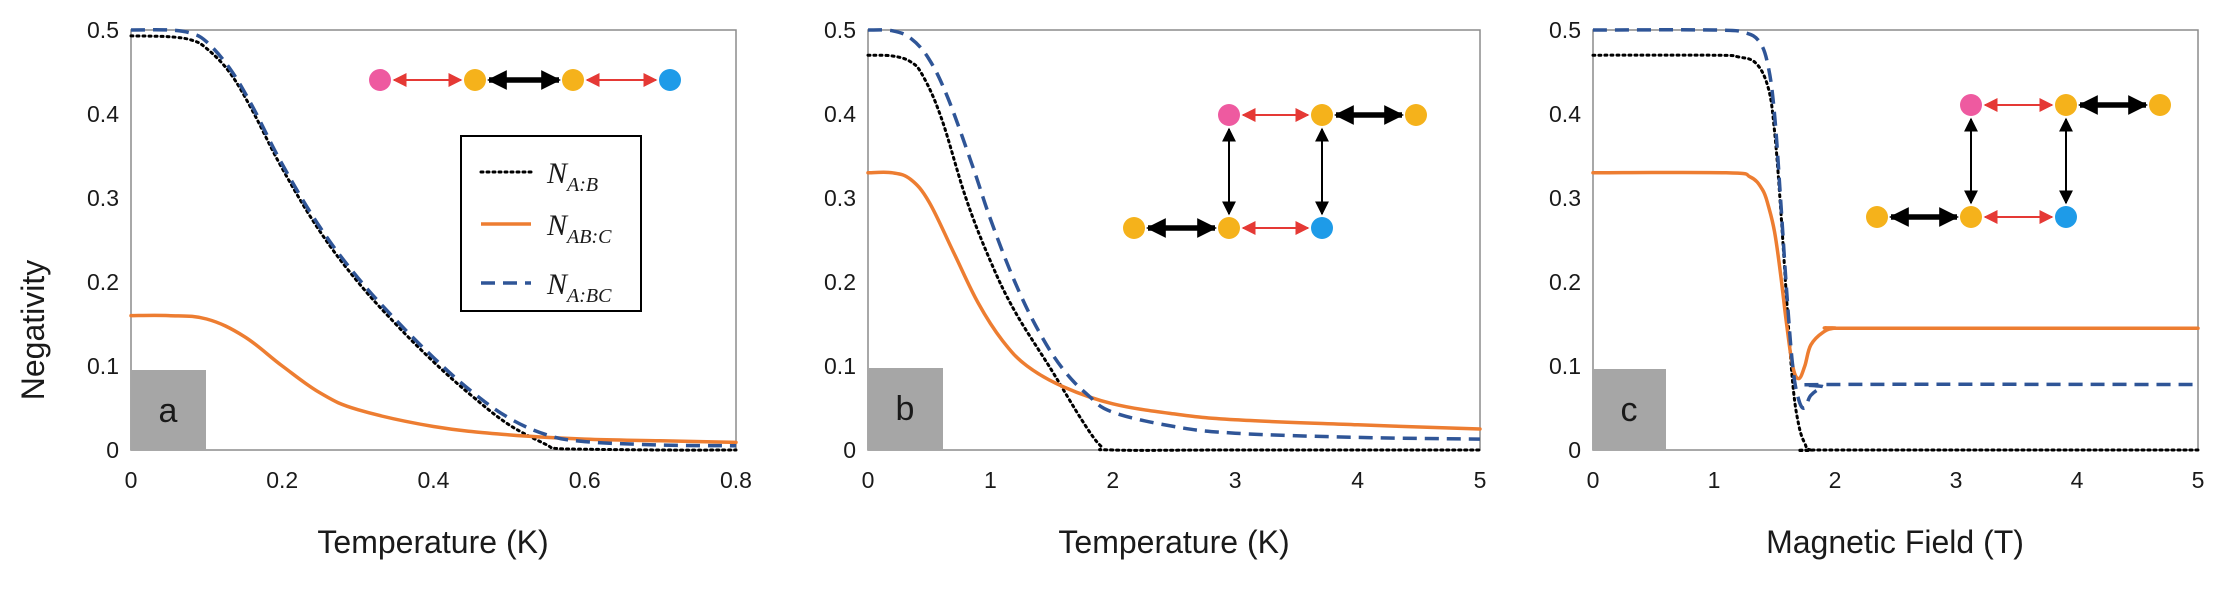 This screenshot has width=2219, height=592. What do you see at coordinates (1714, 480) in the screenshot?
I see `panel-c-x-tick-label: 1` at bounding box center [1714, 480].